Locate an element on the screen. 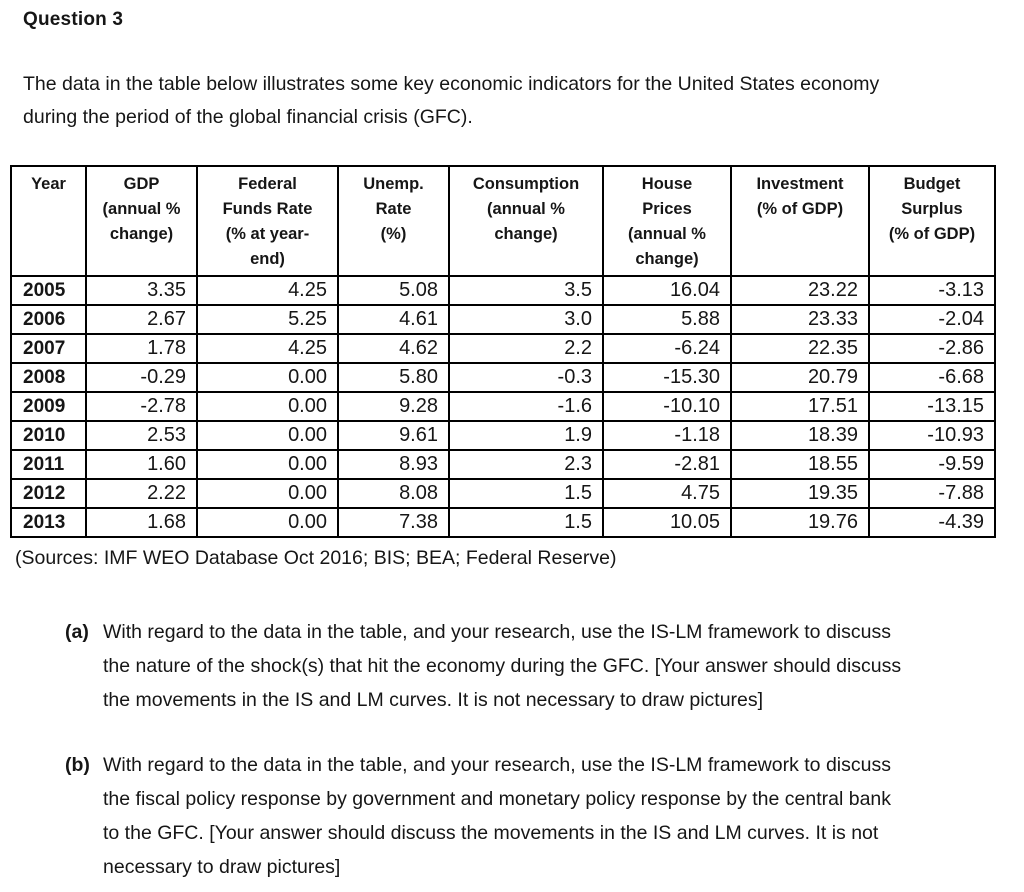  unemp-cell: 9.28 is located at coordinates (393, 406).